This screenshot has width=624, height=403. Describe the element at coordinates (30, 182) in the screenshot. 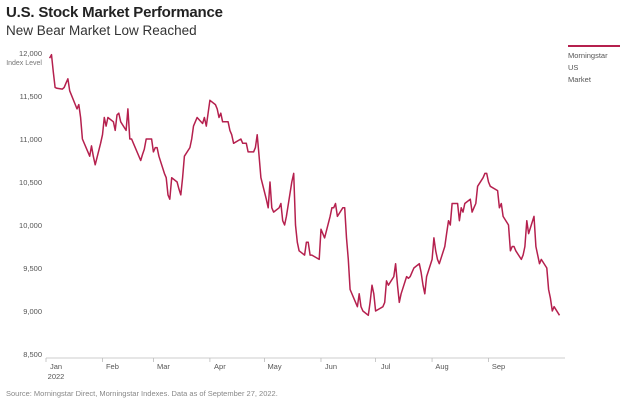

I see `y-tick-label: 10,500` at that location.